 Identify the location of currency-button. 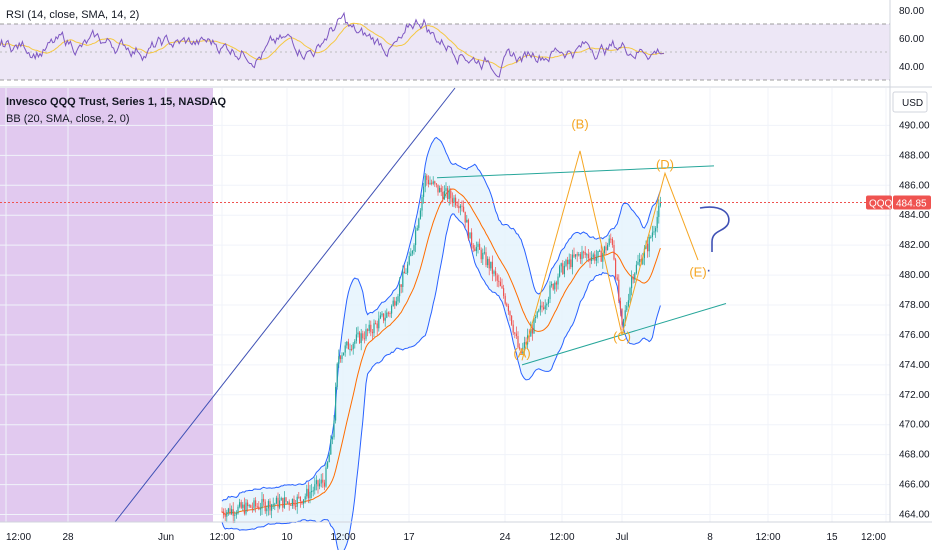
(910, 102).